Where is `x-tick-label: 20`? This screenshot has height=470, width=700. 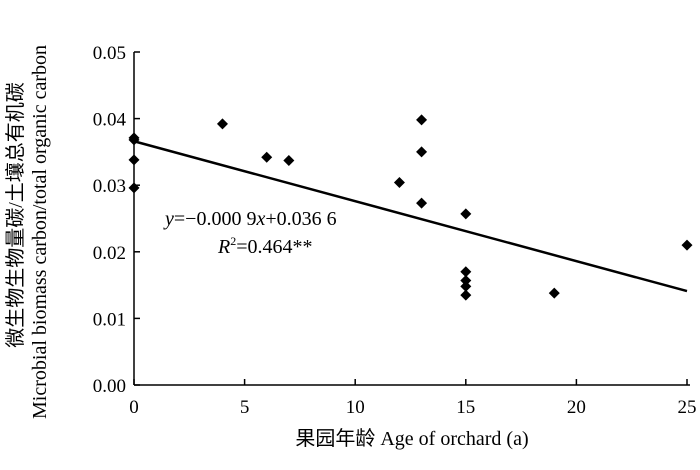 x-tick-label: 20 is located at coordinates (576, 407).